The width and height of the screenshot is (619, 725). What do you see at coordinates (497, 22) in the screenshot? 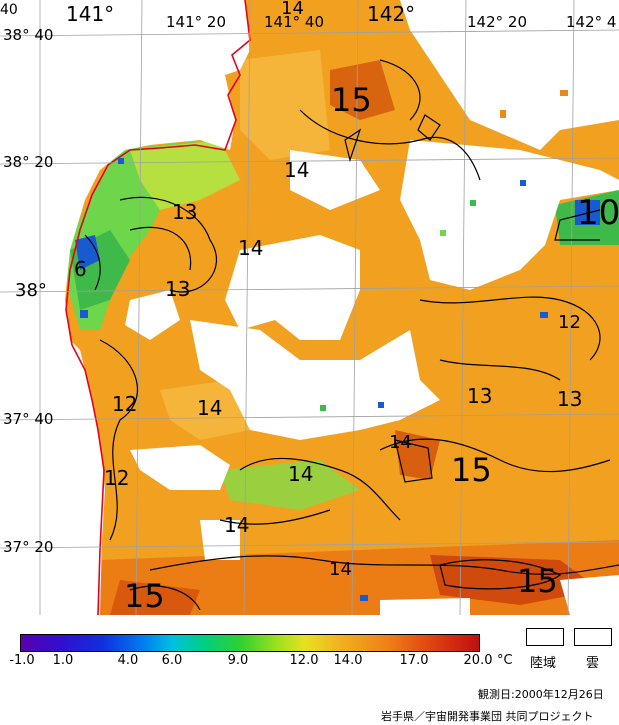
I see `longitude-label: 142° 20` at bounding box center [497, 22].